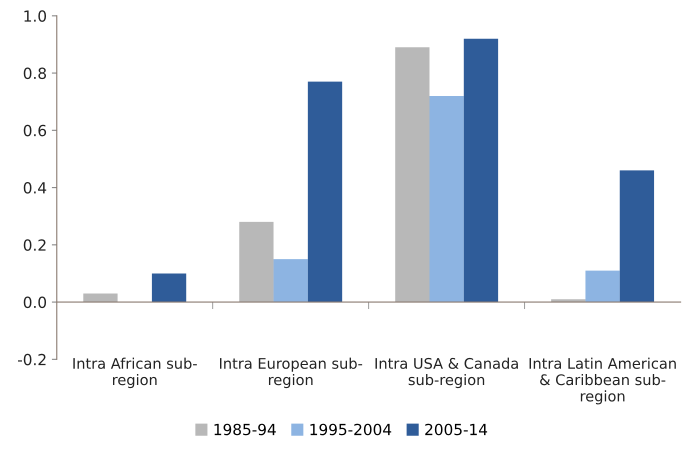  I want to click on y-tick-label: 0.8, so click(35, 74).